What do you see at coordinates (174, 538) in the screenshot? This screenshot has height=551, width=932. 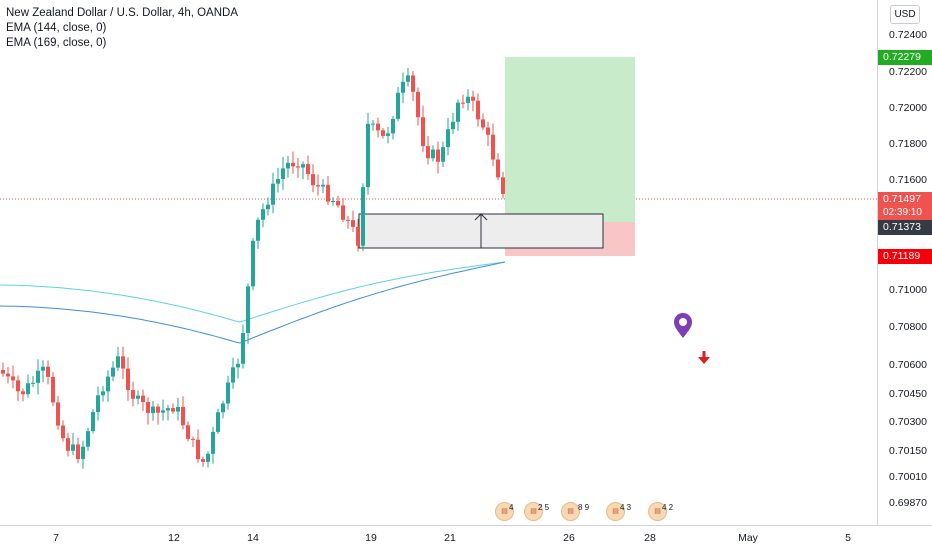 I see `time-tick: 12` at bounding box center [174, 538].